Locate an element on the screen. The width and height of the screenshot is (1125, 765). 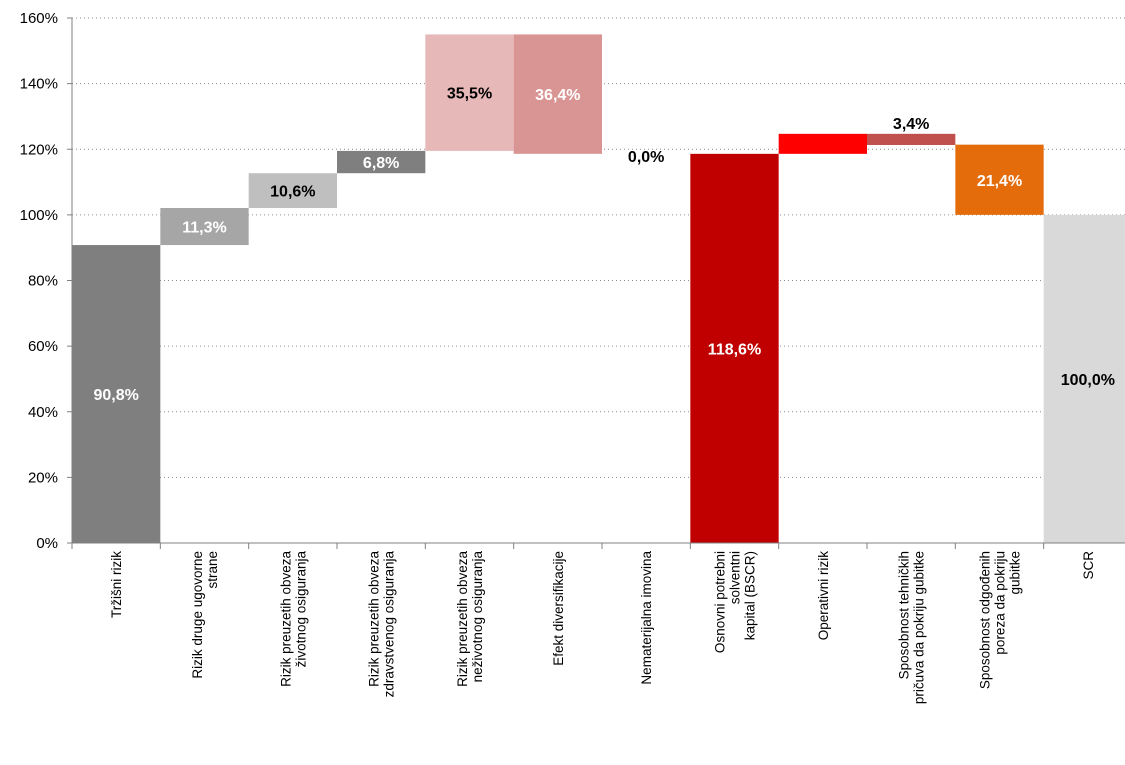
y-tick-label: 60% is located at coordinates (43, 346).